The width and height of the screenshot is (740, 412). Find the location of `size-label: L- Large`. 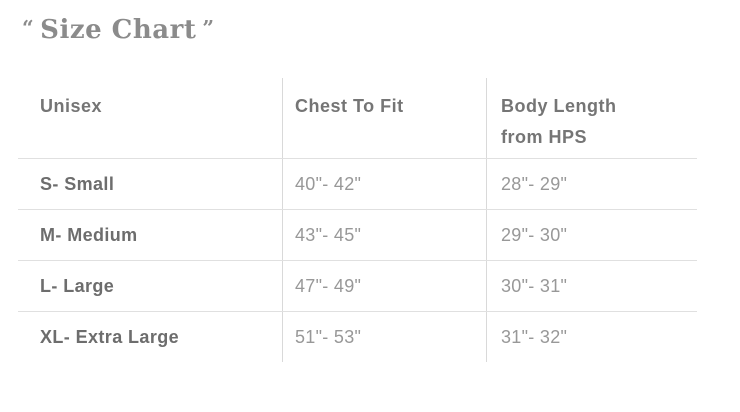

size-label: L- Large is located at coordinates (77, 285).